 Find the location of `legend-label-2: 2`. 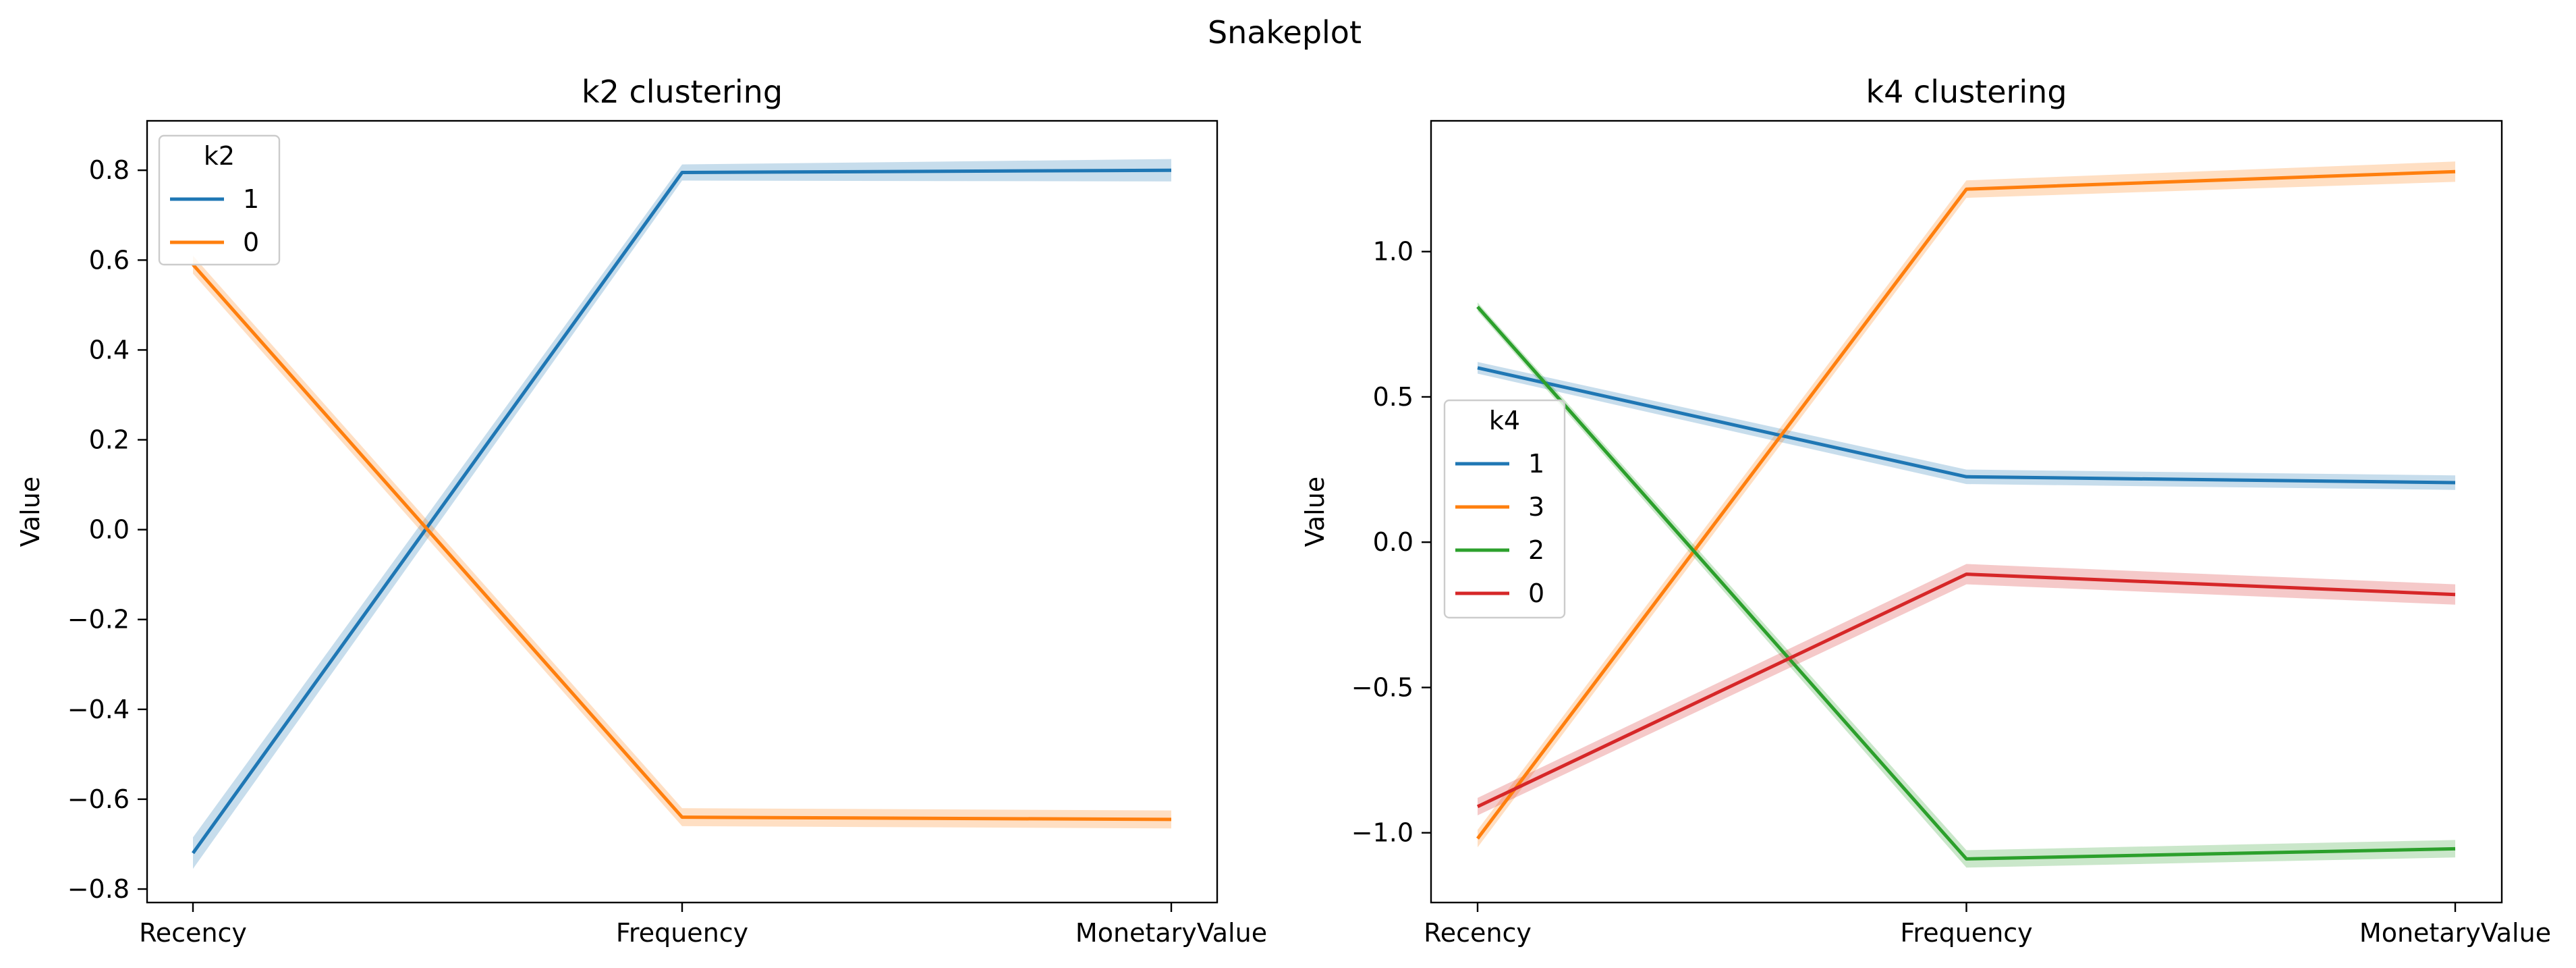

legend-label-2: 2 is located at coordinates (1536, 550).